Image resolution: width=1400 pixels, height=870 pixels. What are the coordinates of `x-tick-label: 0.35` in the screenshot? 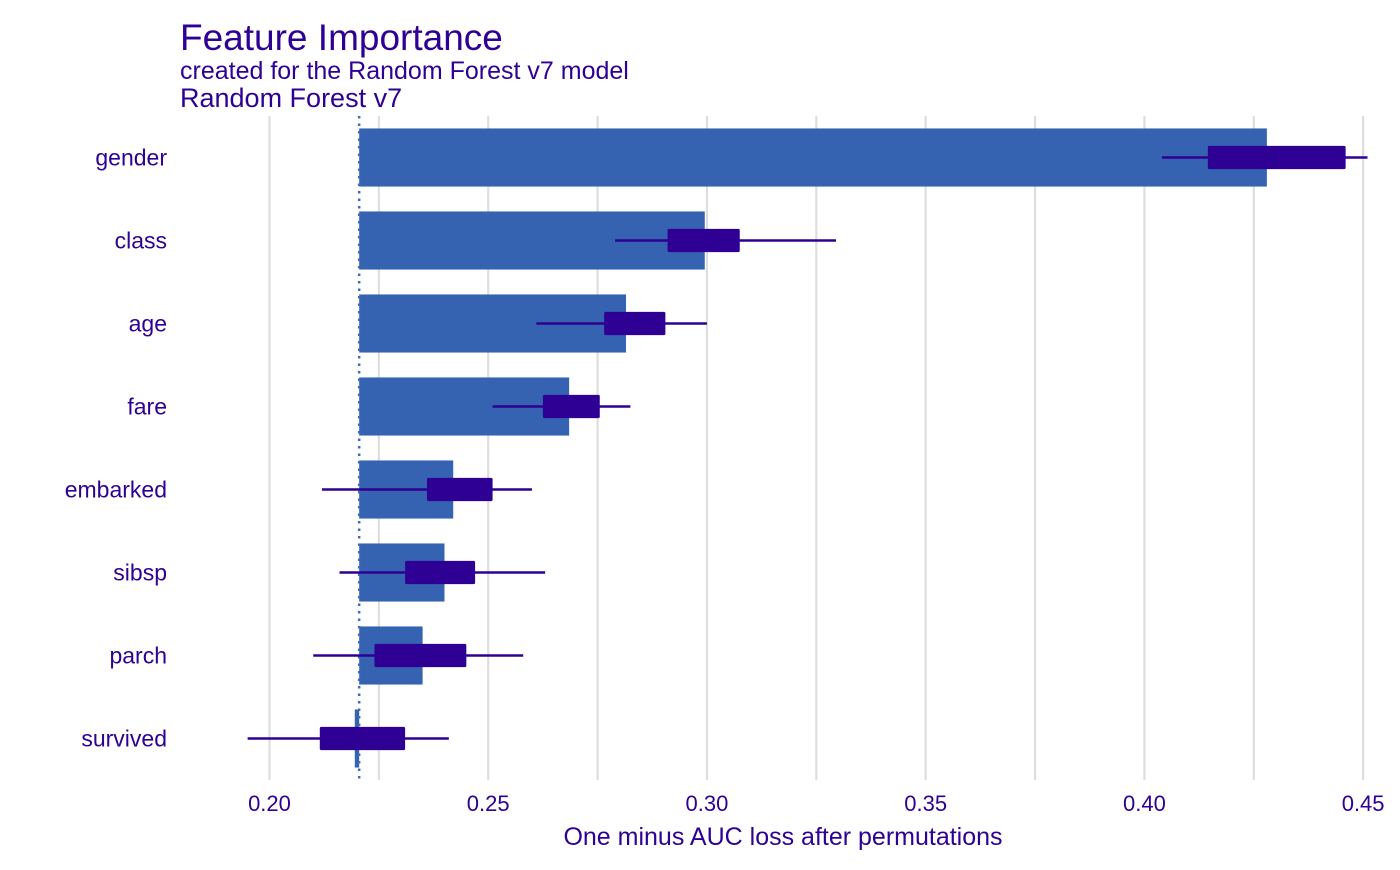 It's located at (925, 803).